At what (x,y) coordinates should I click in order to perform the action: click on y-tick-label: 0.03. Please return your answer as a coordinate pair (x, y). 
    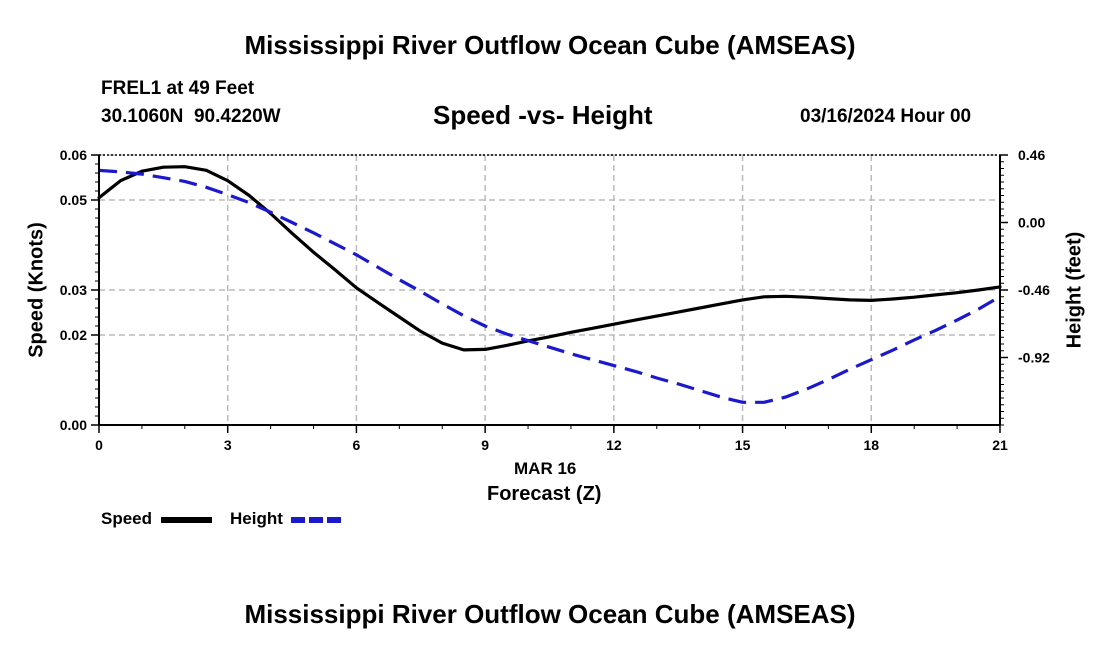
    Looking at the image, I should click on (73, 290).